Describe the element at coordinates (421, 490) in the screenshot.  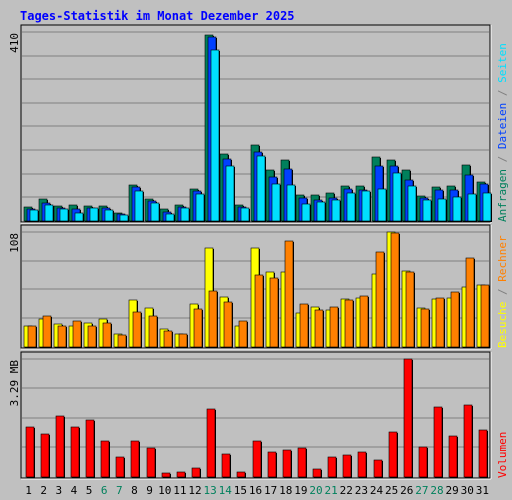
I see `x-tick-label-day-27: 27` at that location.